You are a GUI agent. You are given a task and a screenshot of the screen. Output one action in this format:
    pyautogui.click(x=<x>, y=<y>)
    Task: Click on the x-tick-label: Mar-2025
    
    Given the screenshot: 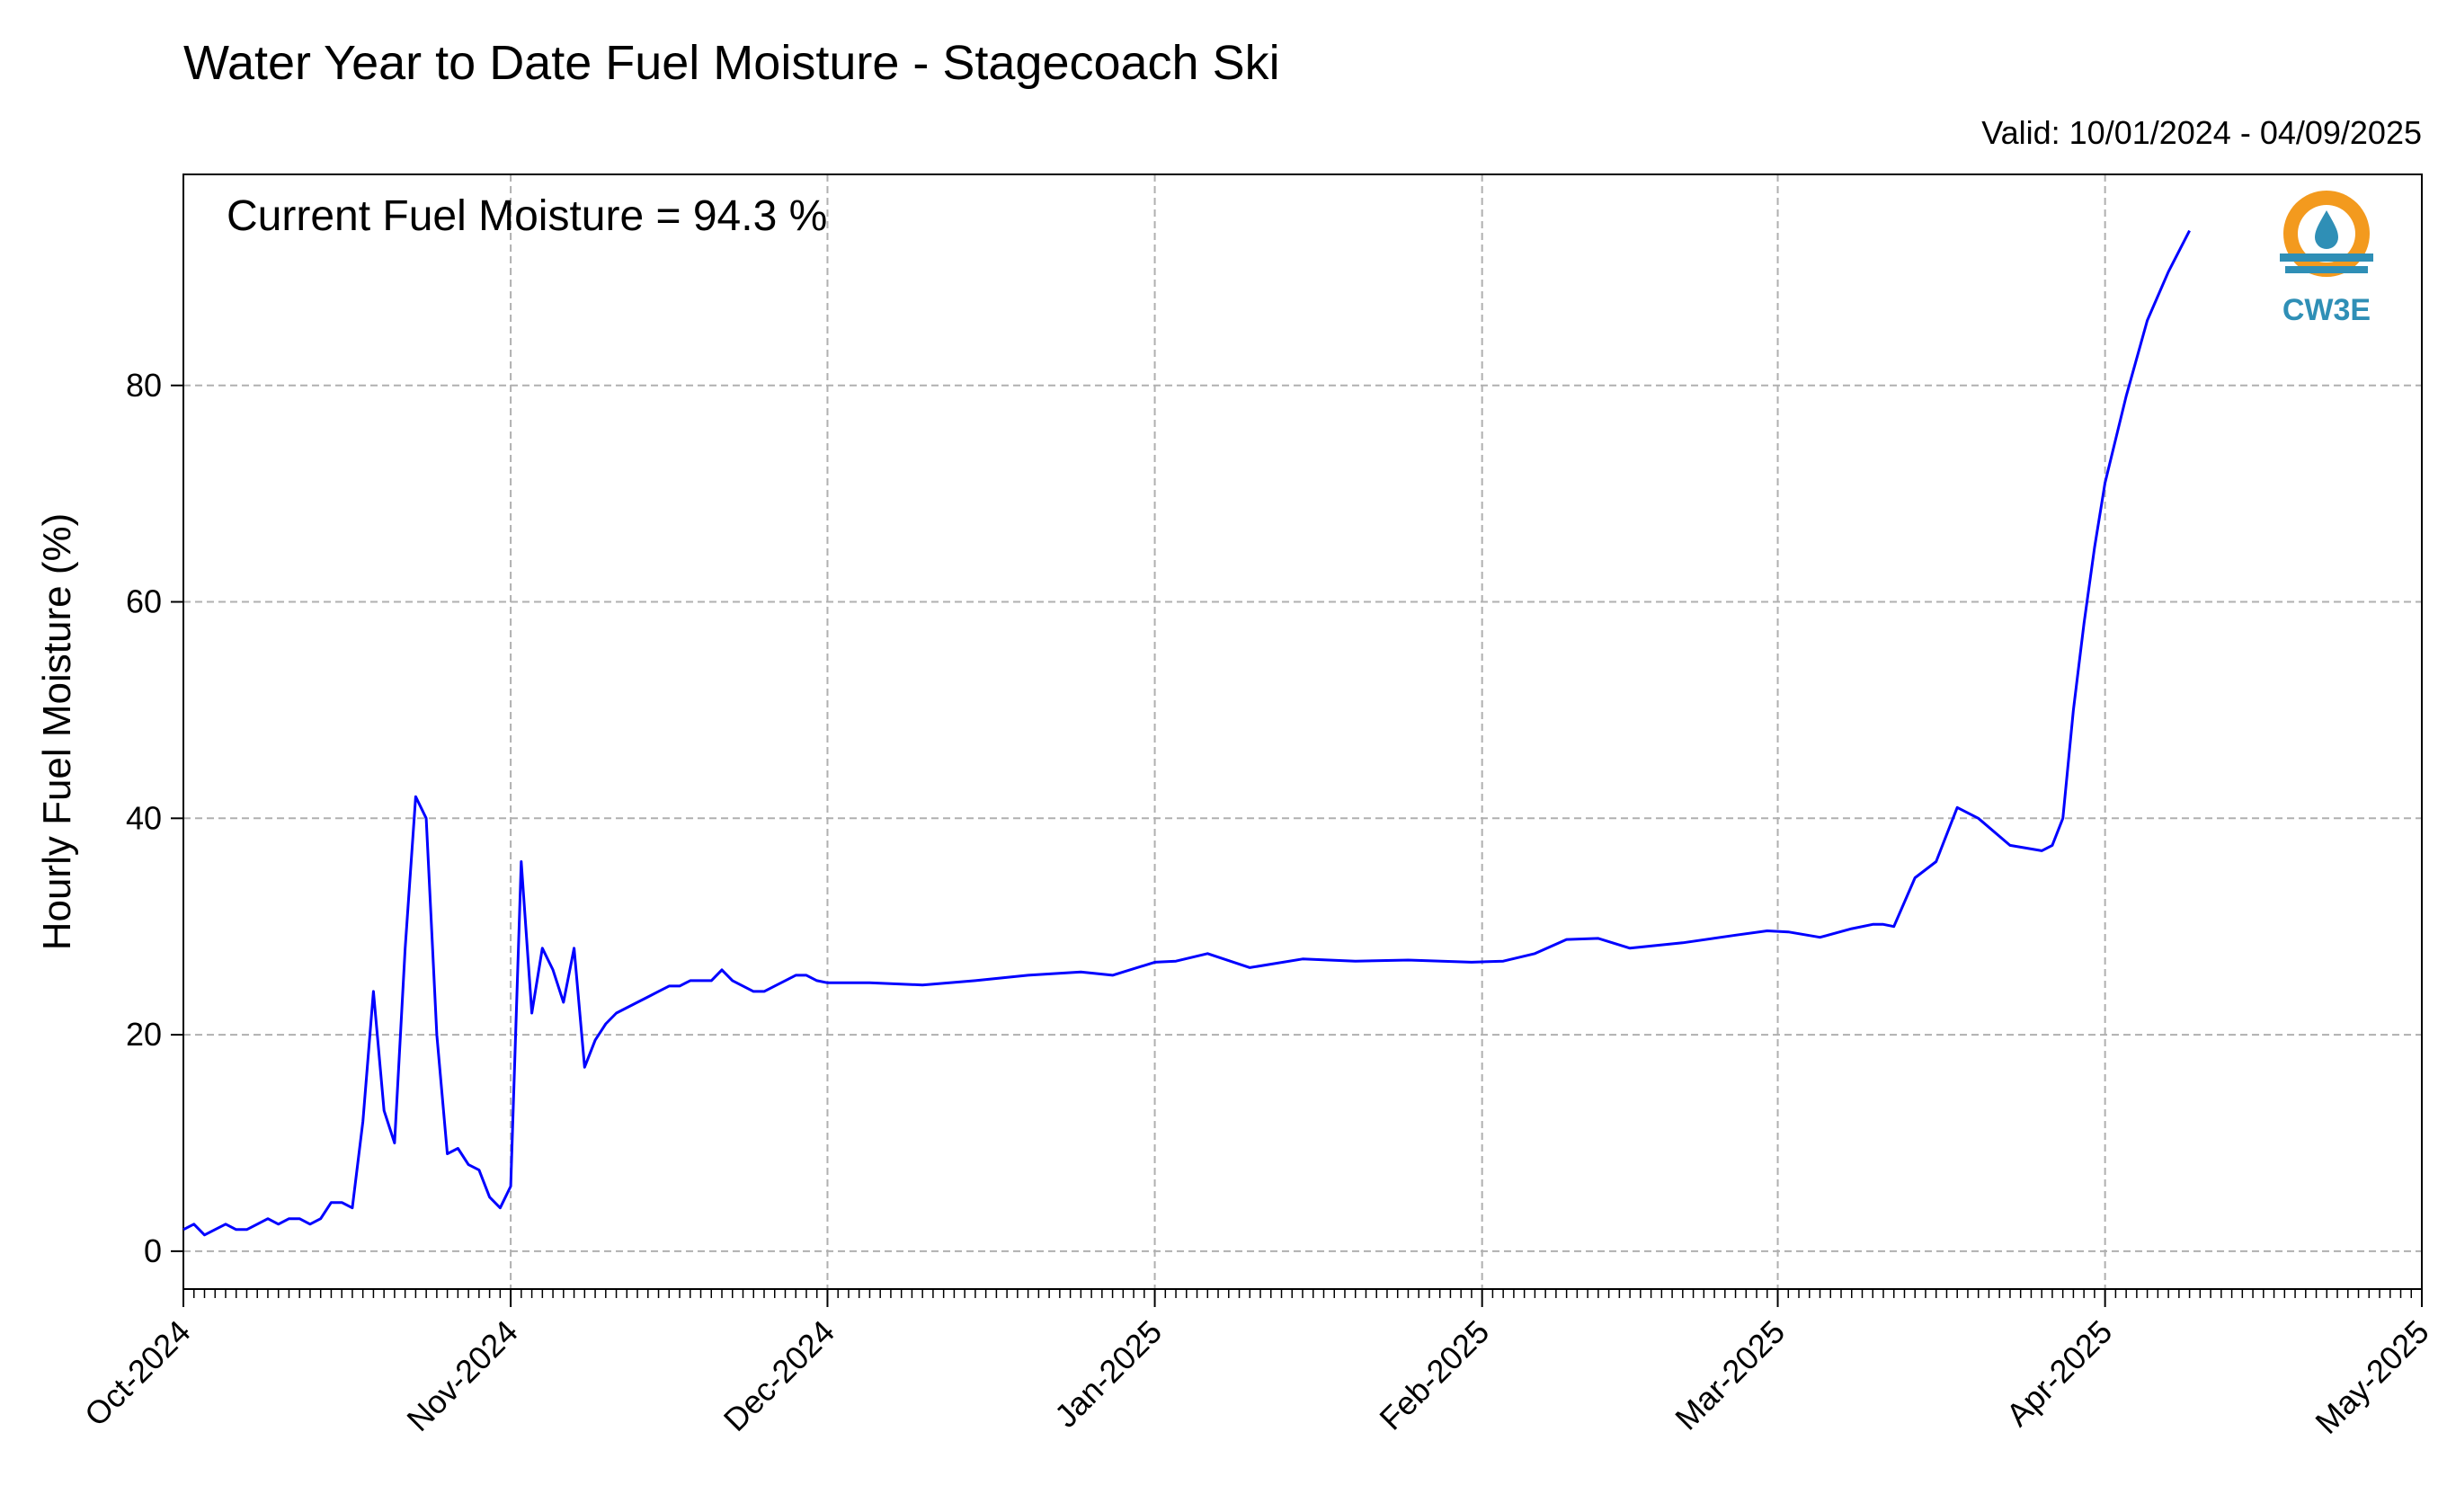 What is the action you would take?
    pyautogui.click(x=1730, y=1375)
    